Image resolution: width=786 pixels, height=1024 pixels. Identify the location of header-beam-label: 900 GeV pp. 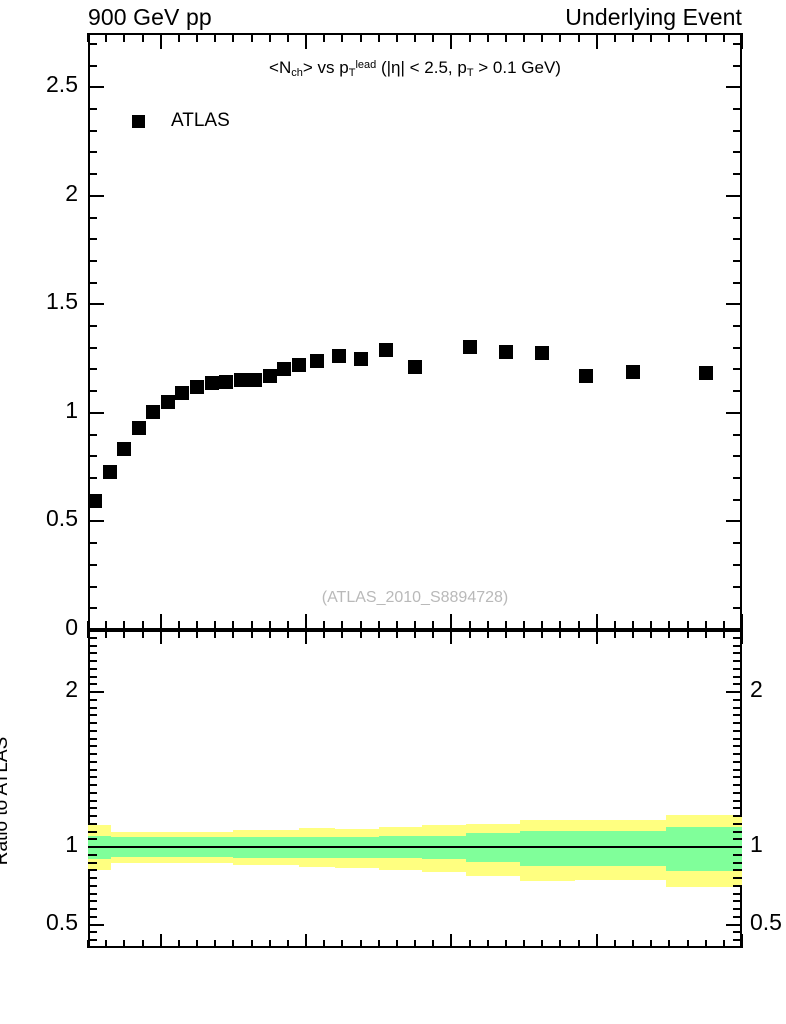
(150, 17).